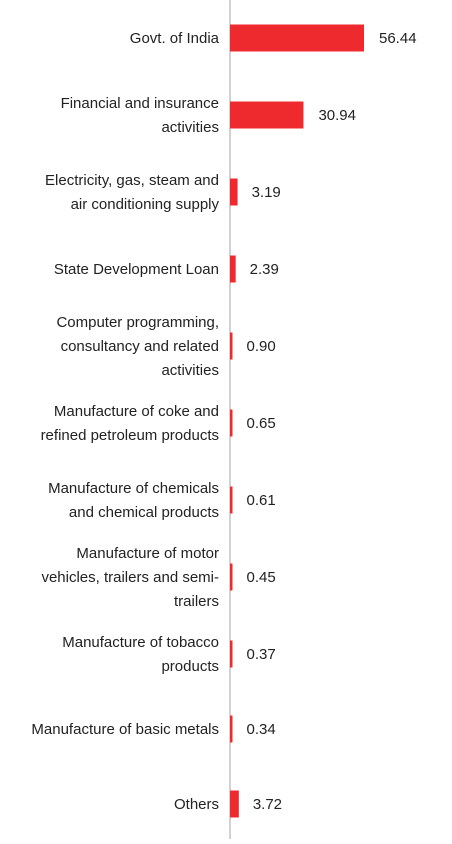  What do you see at coordinates (267, 804) in the screenshot?
I see `value-label-11: 3.72` at bounding box center [267, 804].